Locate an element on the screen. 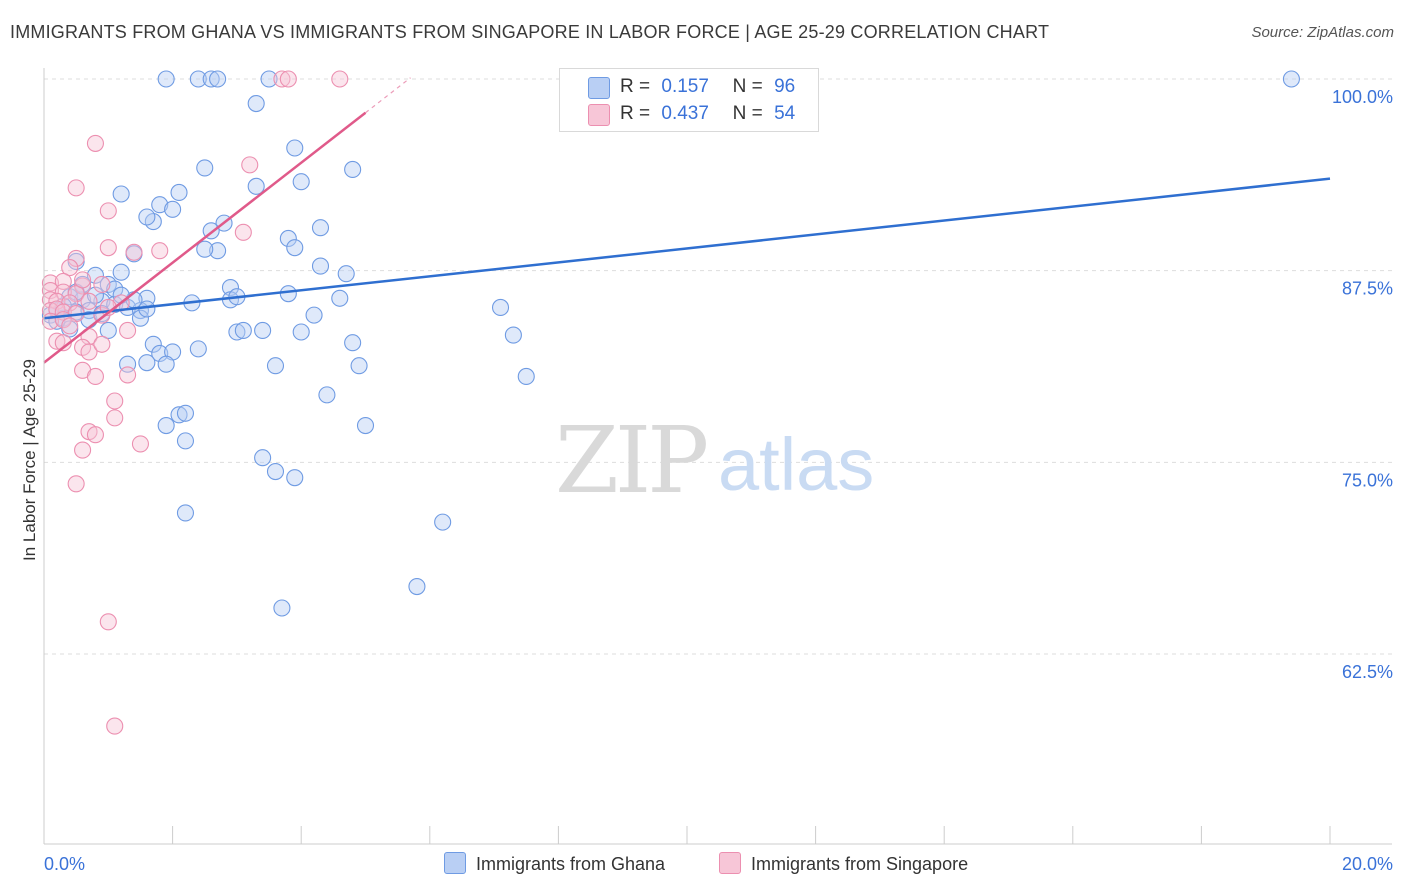  watermark-zip: ZIP is located at coordinates (630, 460).